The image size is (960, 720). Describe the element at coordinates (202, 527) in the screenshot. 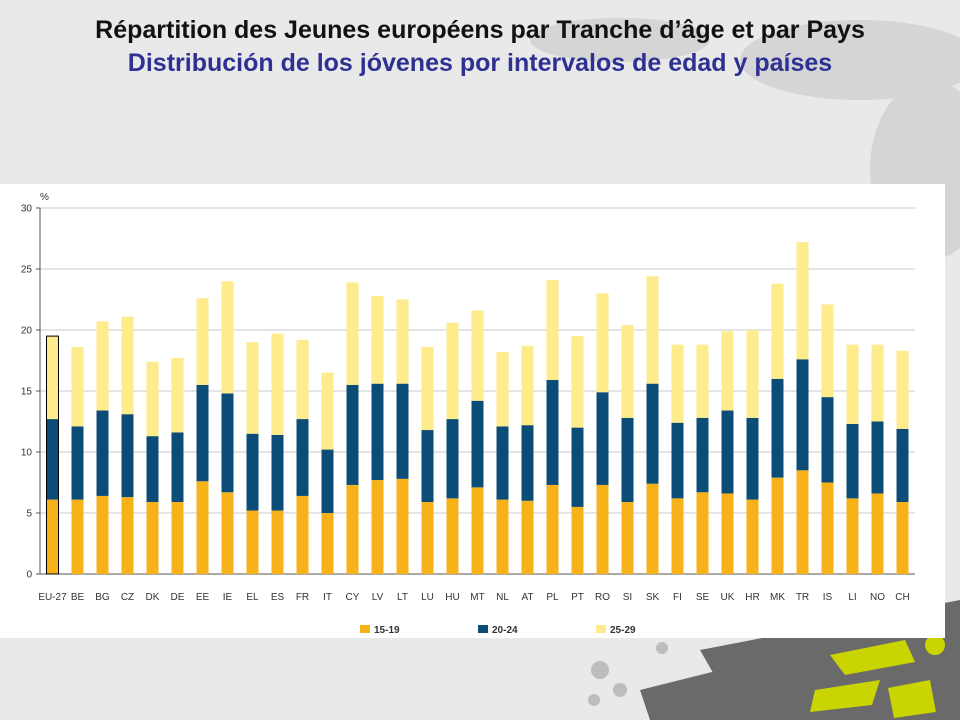

I see `bar-segment-15-19-EE` at that location.